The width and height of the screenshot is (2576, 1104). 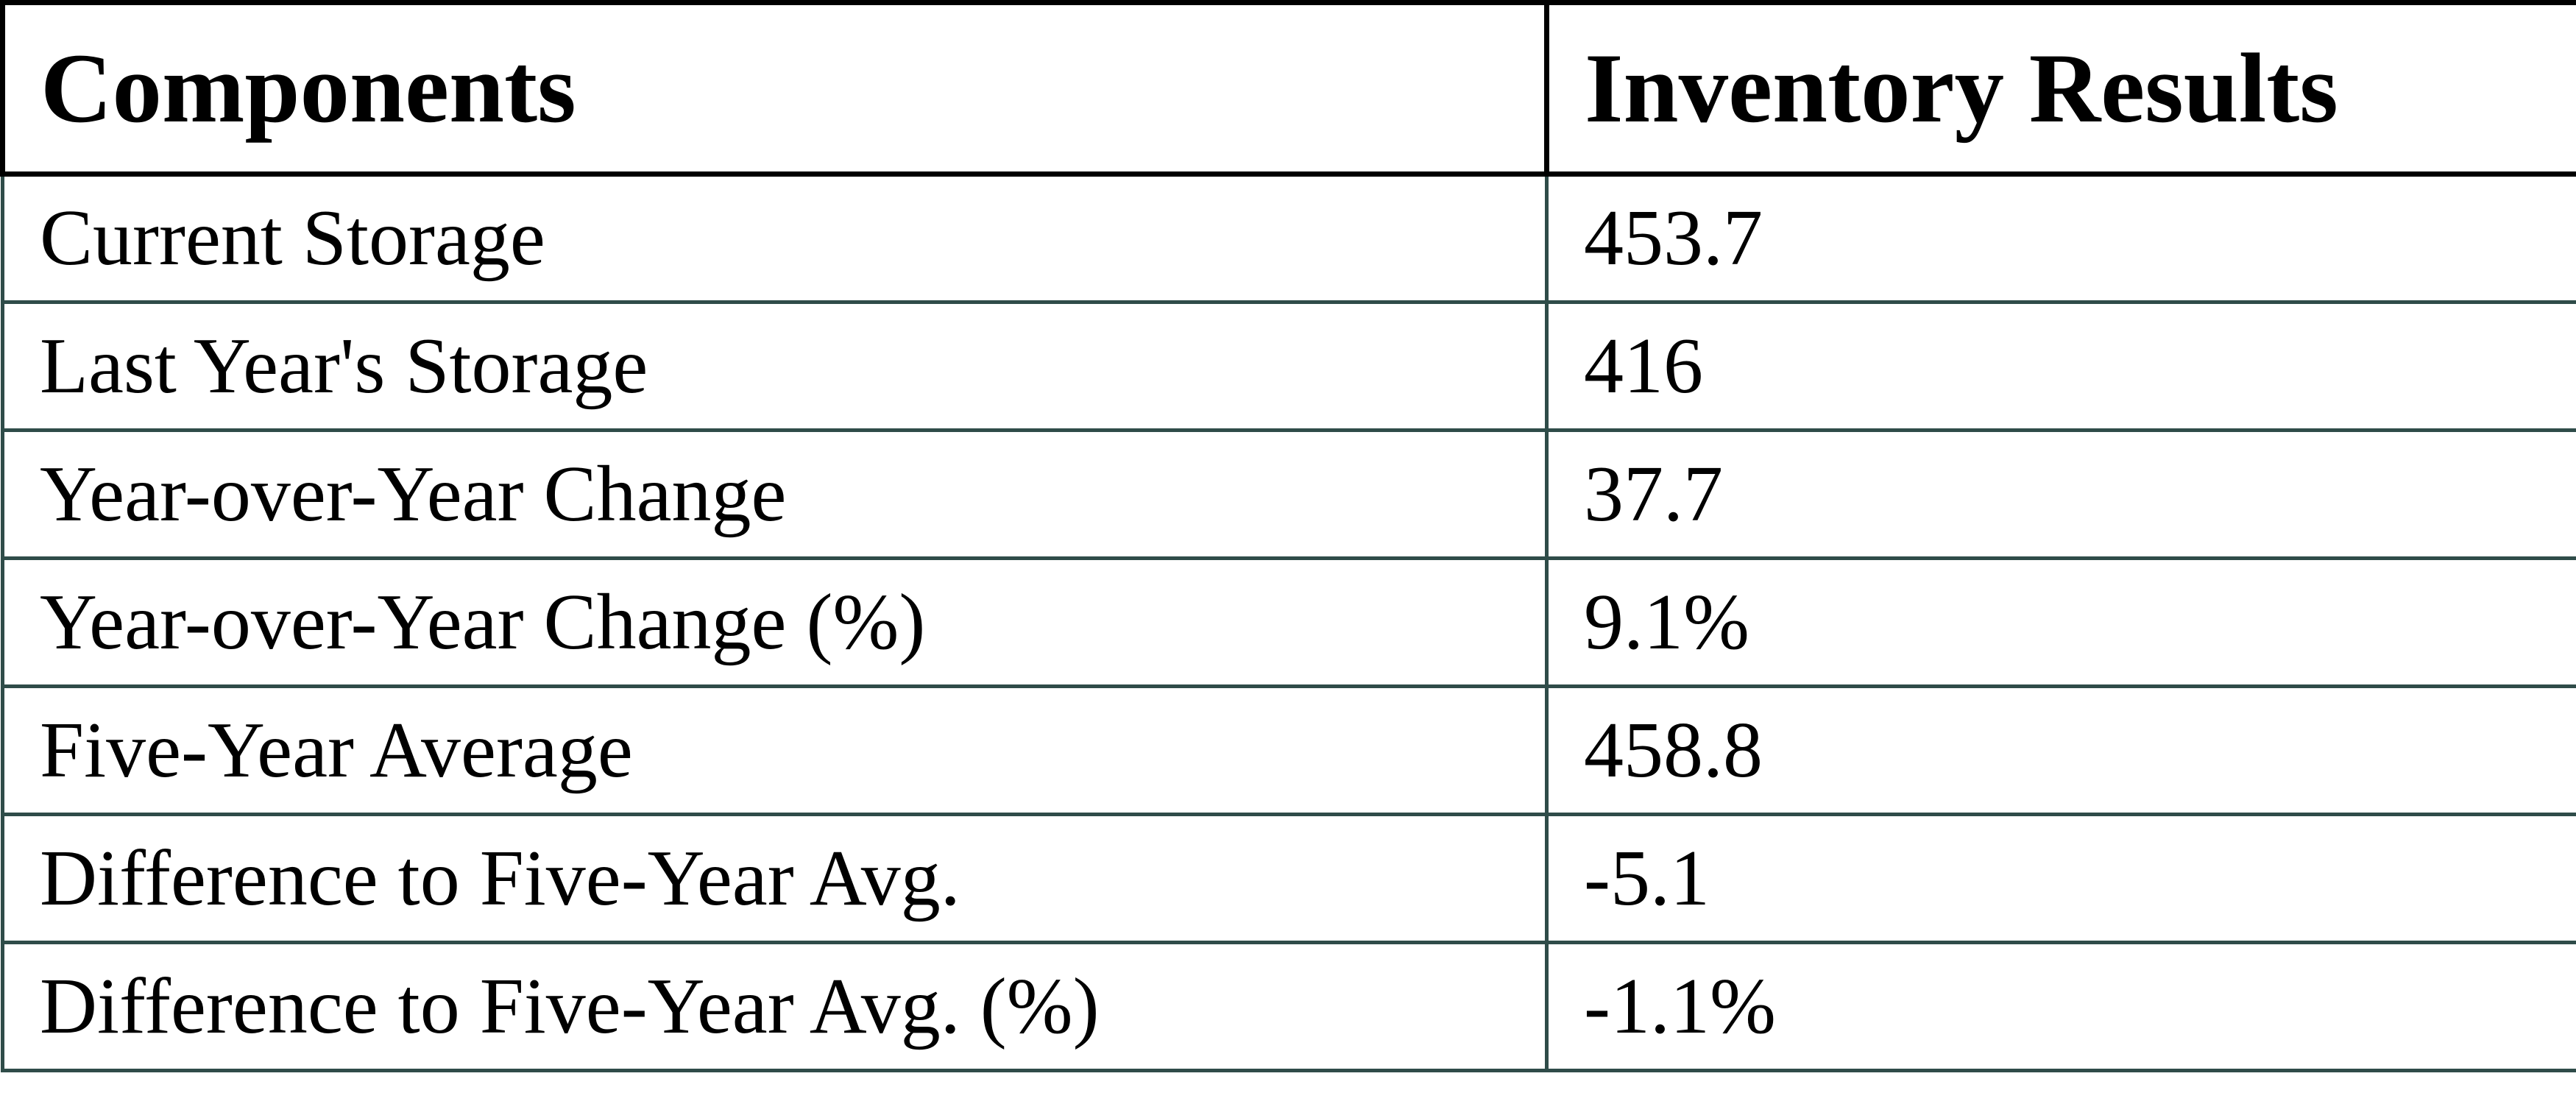 What do you see at coordinates (2060, 1006) in the screenshot?
I see `row-value-diff-five-year-avg-pct: -1.1%` at bounding box center [2060, 1006].